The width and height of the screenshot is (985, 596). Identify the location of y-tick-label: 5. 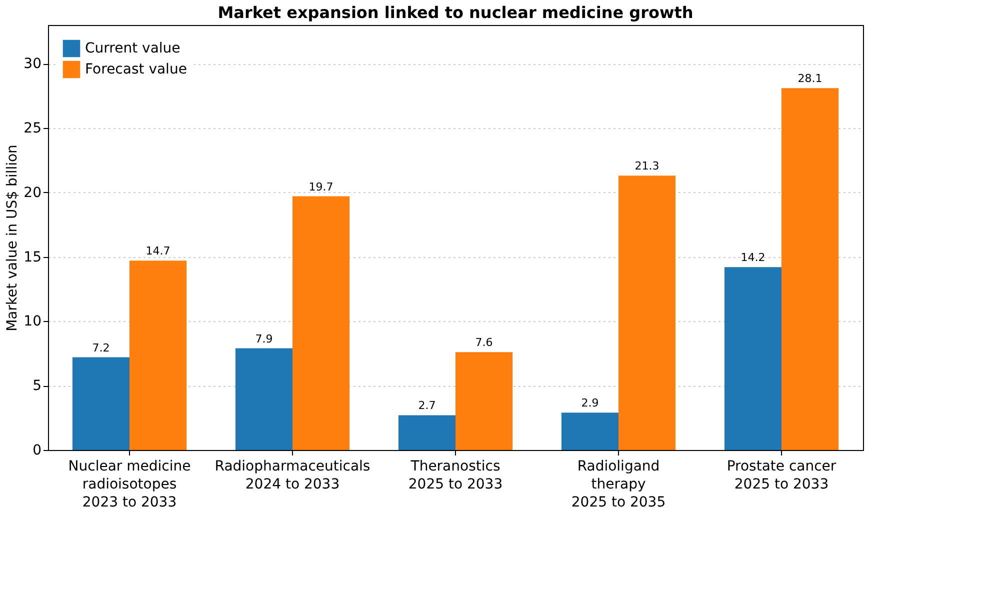
(37, 386).